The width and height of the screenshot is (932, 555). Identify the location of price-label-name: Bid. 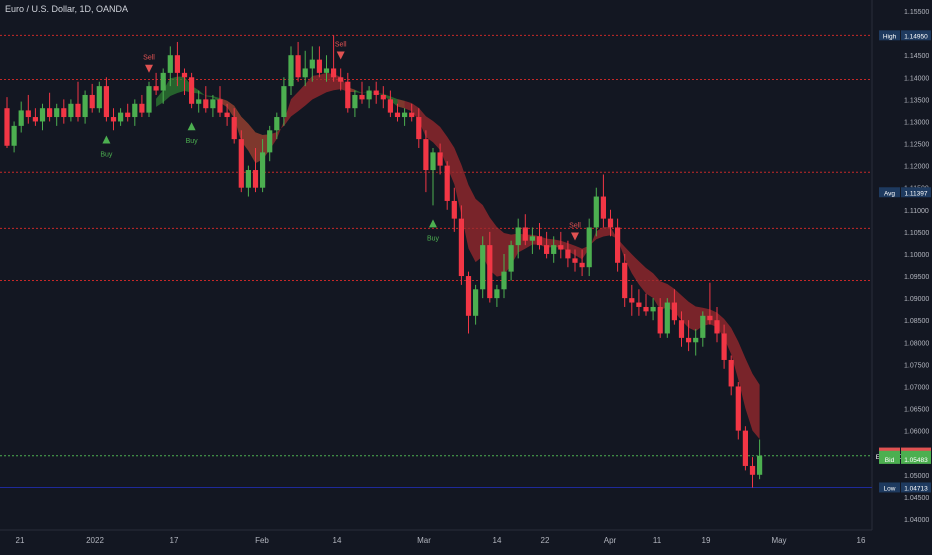
(890, 460).